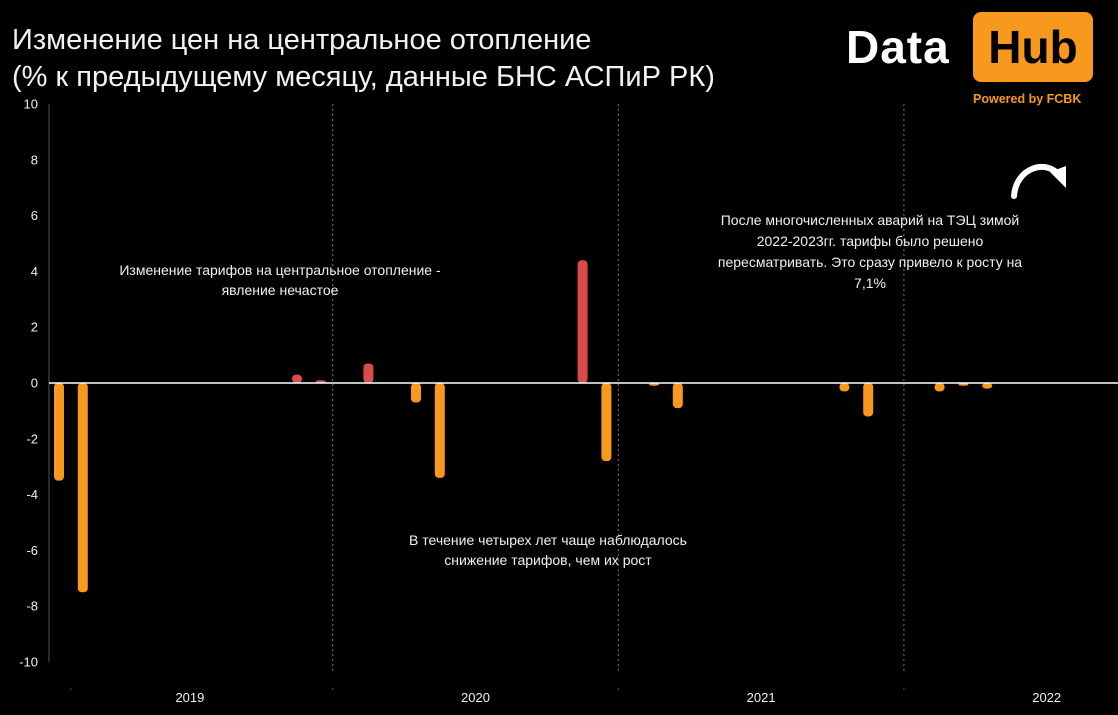  Describe the element at coordinates (34, 215) in the screenshot. I see `y-tick-label: 6` at that location.